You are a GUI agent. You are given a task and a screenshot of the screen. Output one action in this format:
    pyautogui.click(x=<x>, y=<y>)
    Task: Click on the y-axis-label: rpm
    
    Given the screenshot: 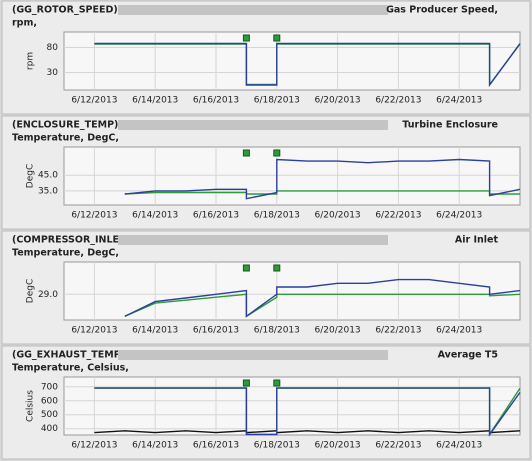 What is the action you would take?
    pyautogui.click(x=31, y=61)
    